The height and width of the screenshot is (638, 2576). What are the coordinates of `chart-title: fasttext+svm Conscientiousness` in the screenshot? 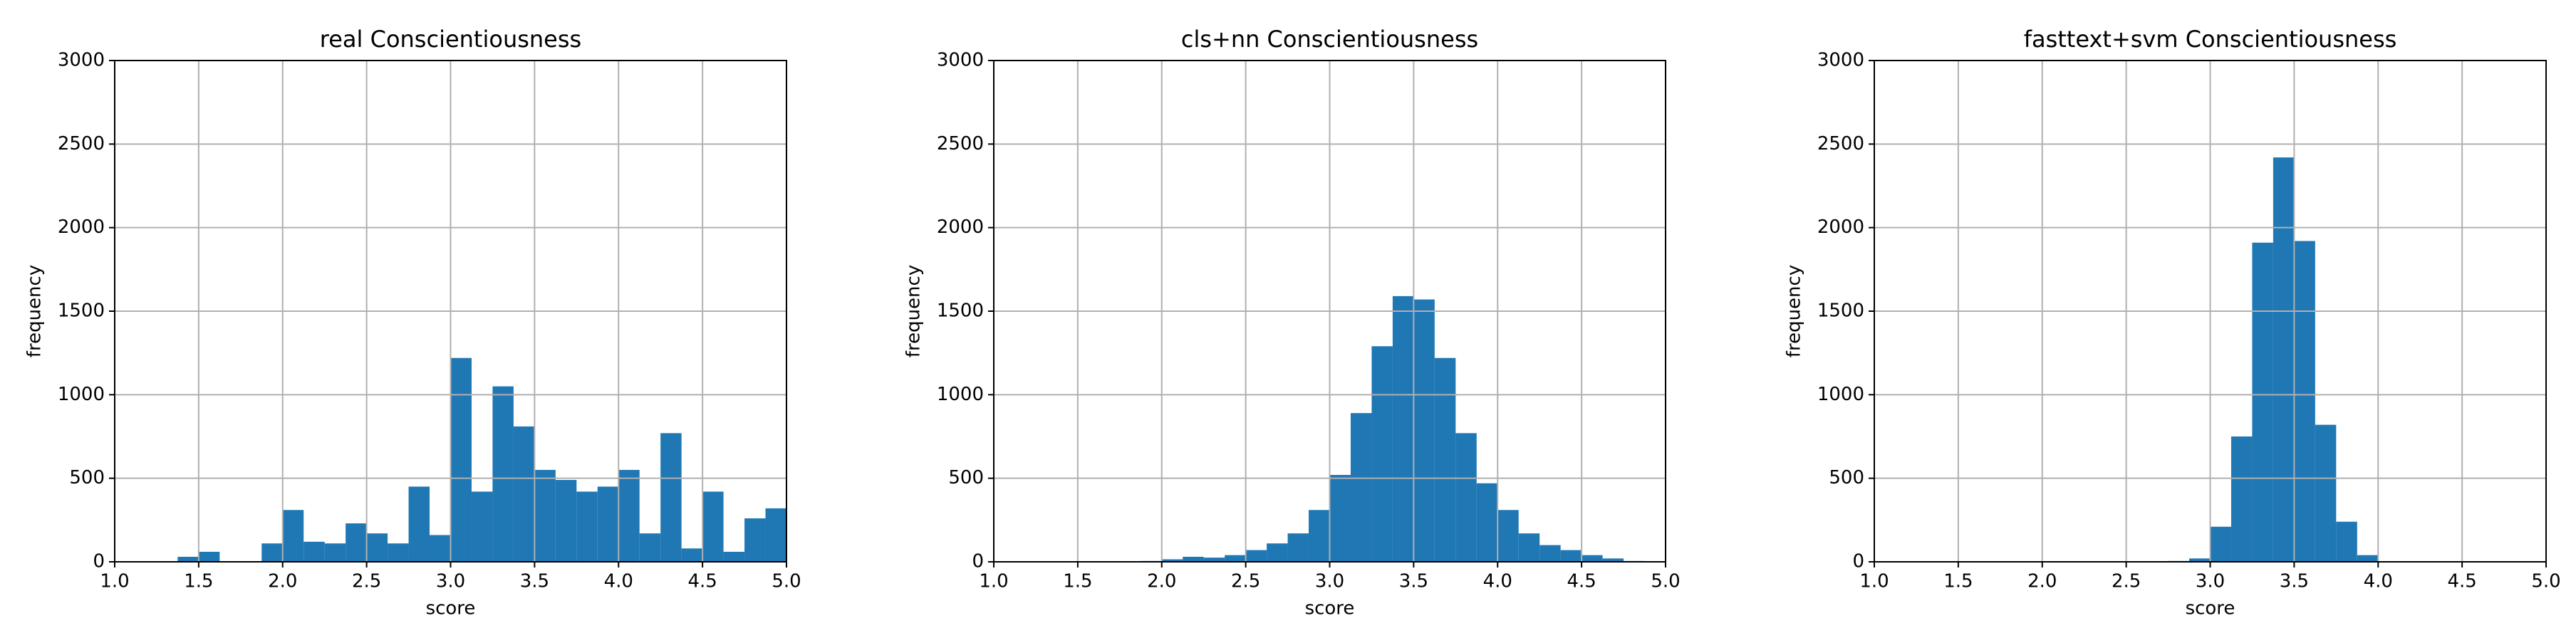 It's located at (2210, 39).